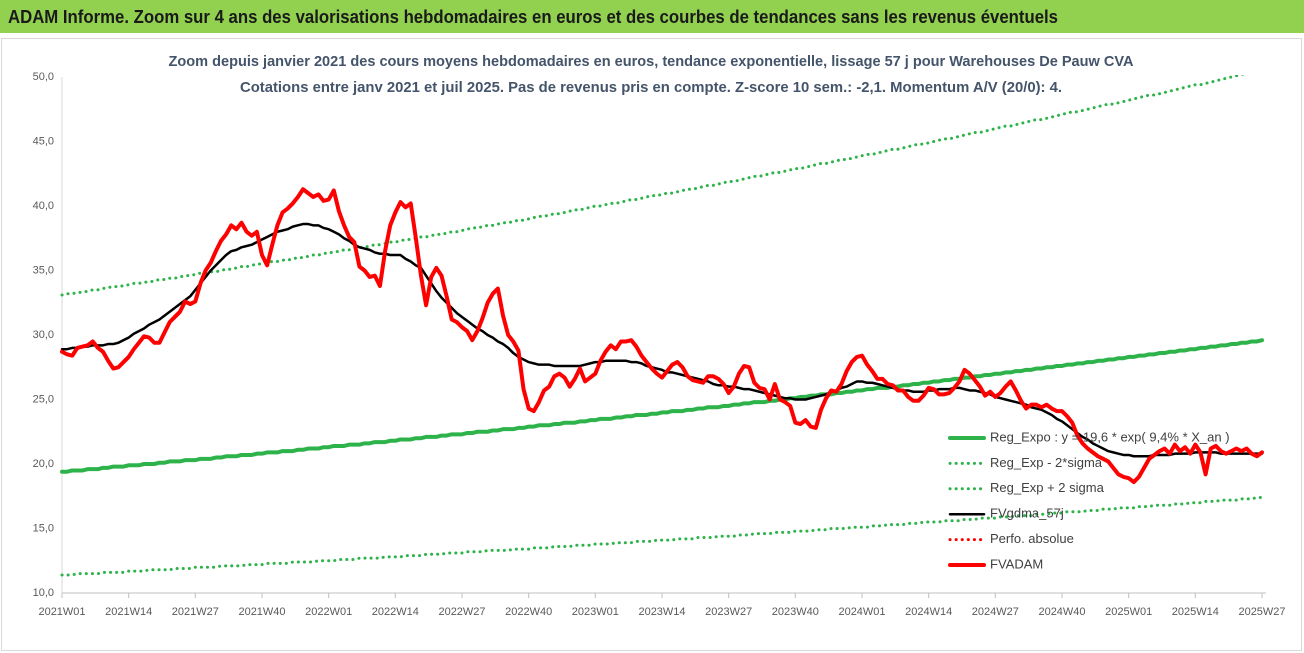  What do you see at coordinates (995, 612) in the screenshot?
I see `x-tick-label: 2024W27` at bounding box center [995, 612].